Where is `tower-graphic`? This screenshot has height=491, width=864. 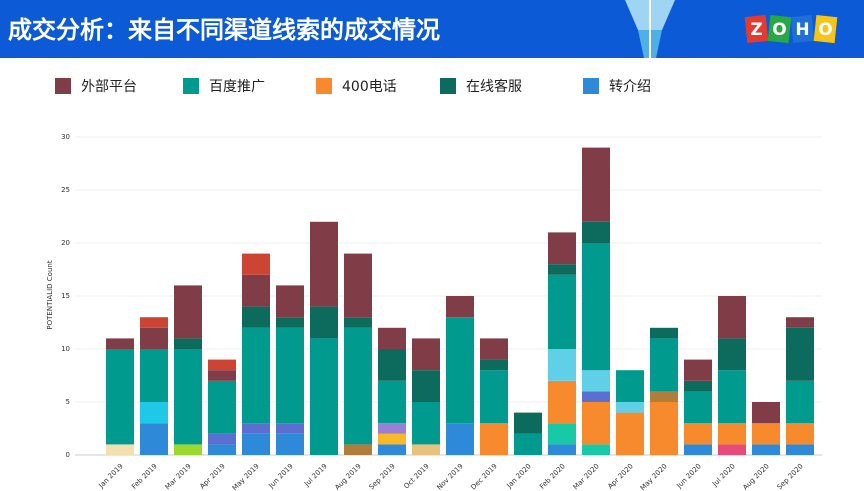 tower-graphic is located at coordinates (650, 29).